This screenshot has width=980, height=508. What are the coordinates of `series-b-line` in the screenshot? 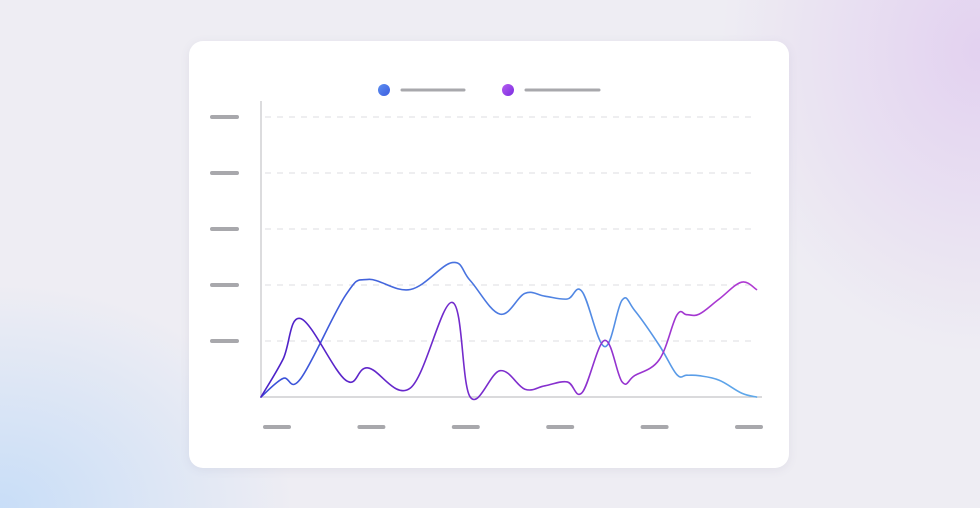 It's located at (509, 341).